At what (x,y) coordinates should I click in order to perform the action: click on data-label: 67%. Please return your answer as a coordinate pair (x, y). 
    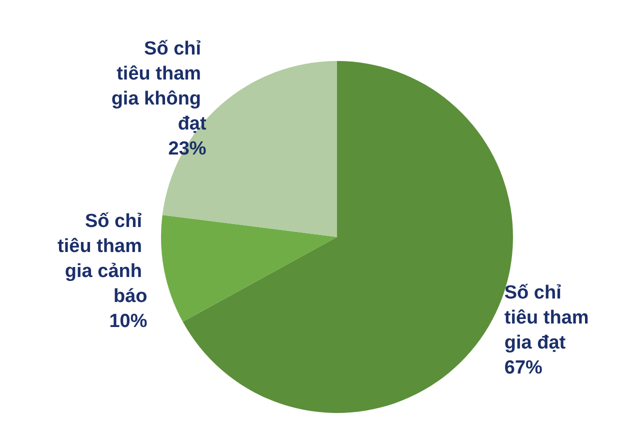
    Looking at the image, I should click on (523, 368).